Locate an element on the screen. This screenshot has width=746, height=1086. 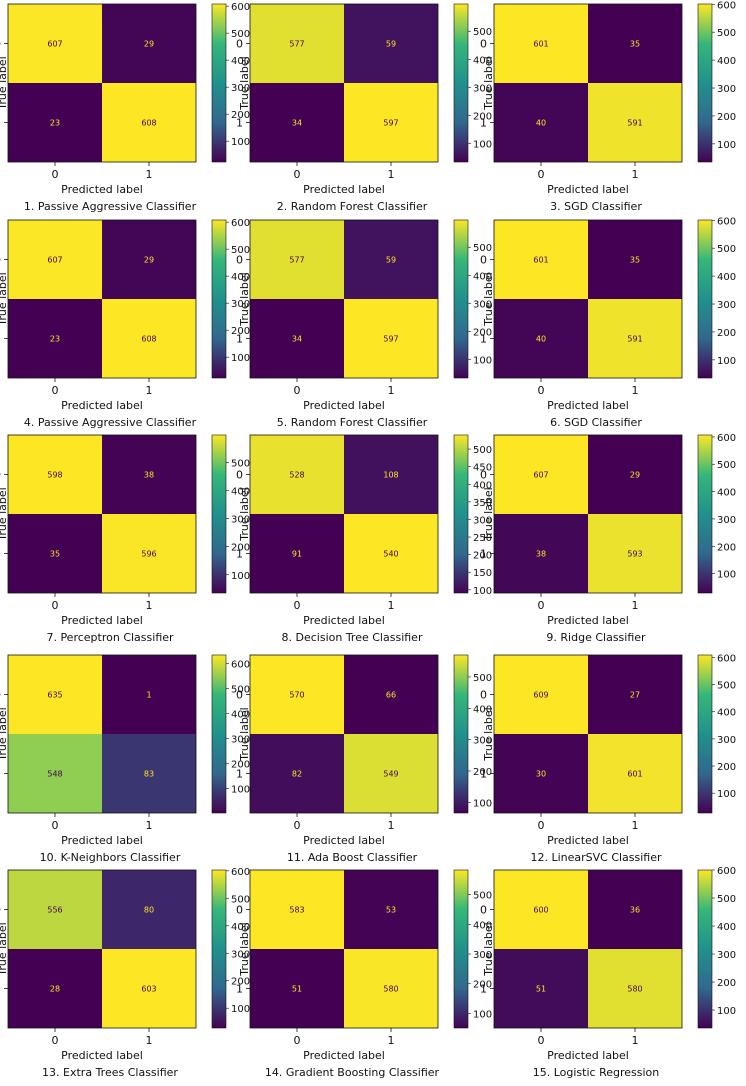
cell-value-label: 82 is located at coordinates (297, 774).